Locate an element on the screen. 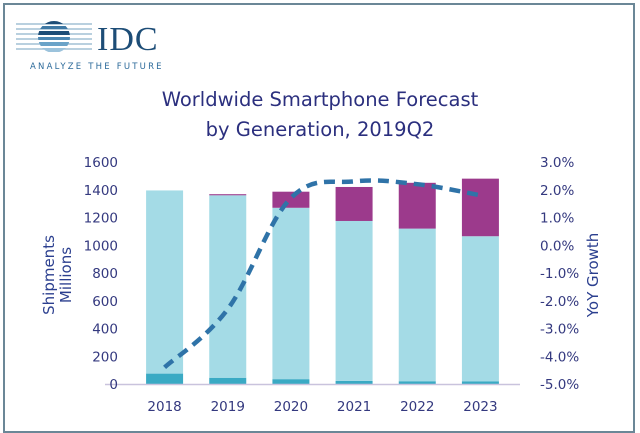 This screenshot has width=640, height=433. y-tick-label: 1400 is located at coordinates (101, 191).